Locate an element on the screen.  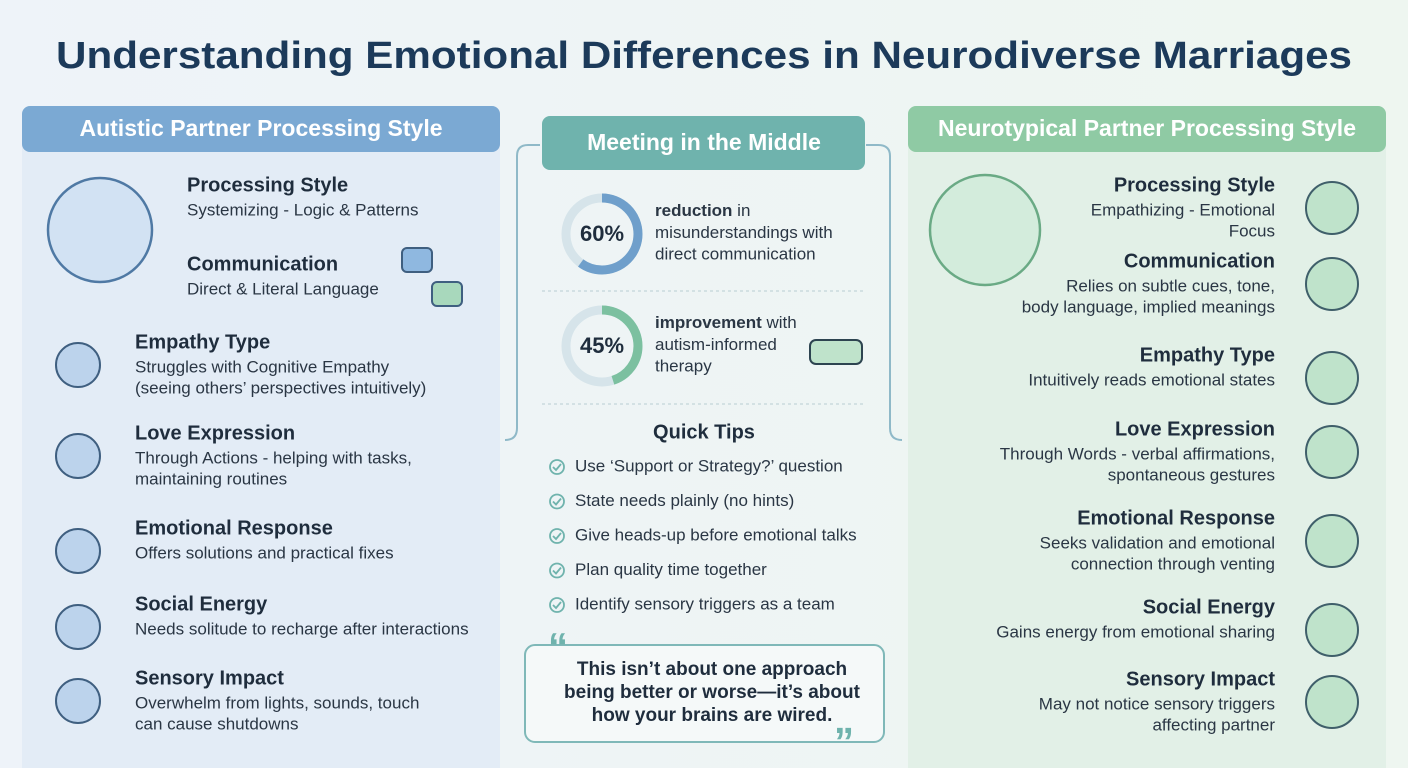
tip: Give heads-up before emotional talks is located at coordinates (716, 534).